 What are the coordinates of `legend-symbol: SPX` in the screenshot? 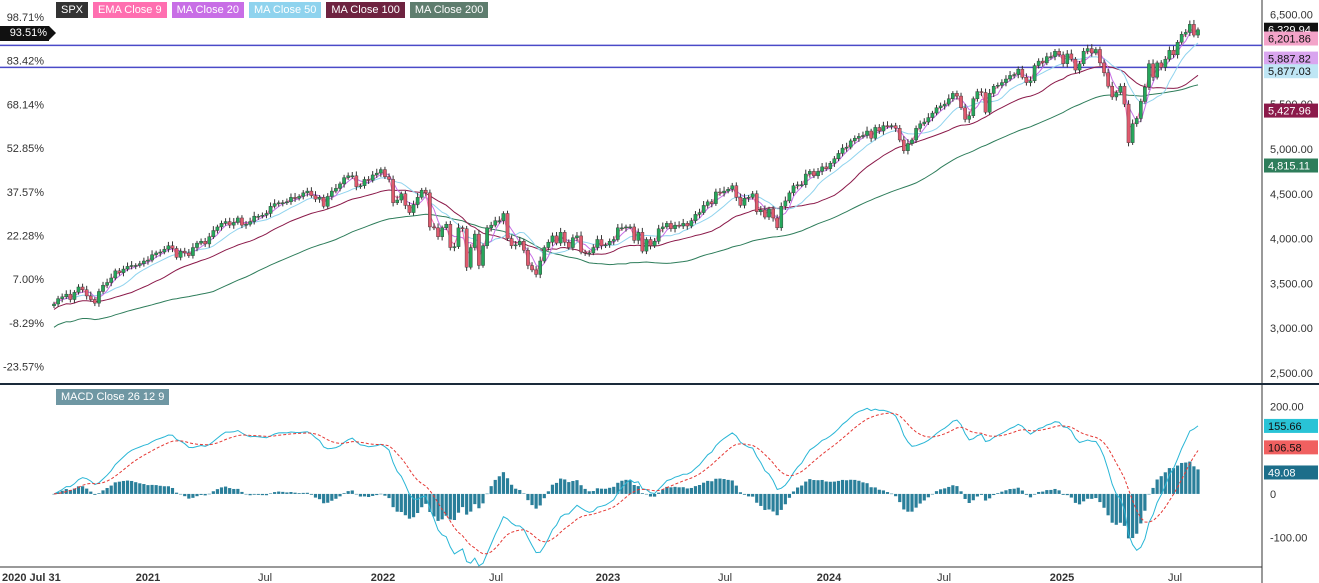 It's located at (72, 10).